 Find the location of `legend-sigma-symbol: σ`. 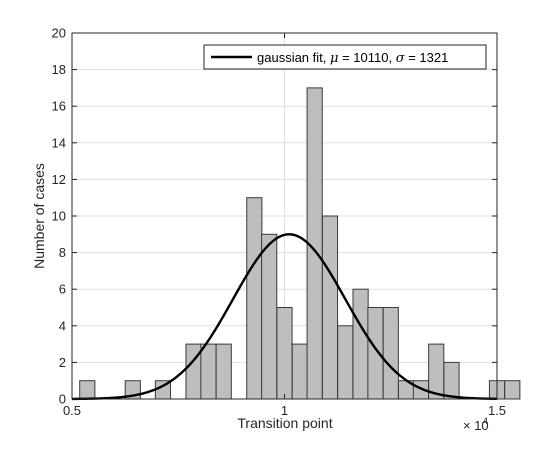

legend-sigma-symbol: σ is located at coordinates (401, 58).